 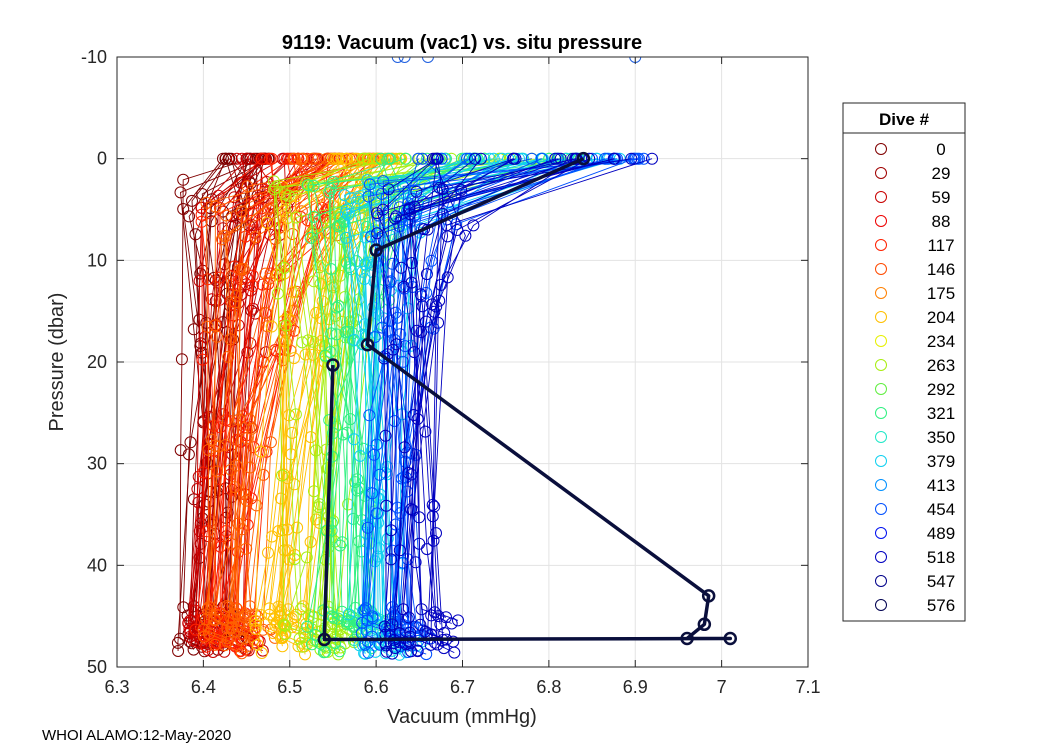 What do you see at coordinates (722, 687) in the screenshot?
I see `x-tick-label: 7` at bounding box center [722, 687].